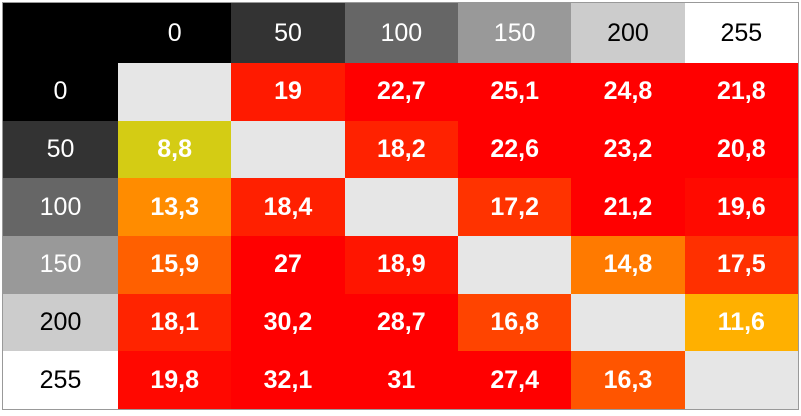 The height and width of the screenshot is (416, 801). I want to click on value-cell: 18,1, so click(175, 322).